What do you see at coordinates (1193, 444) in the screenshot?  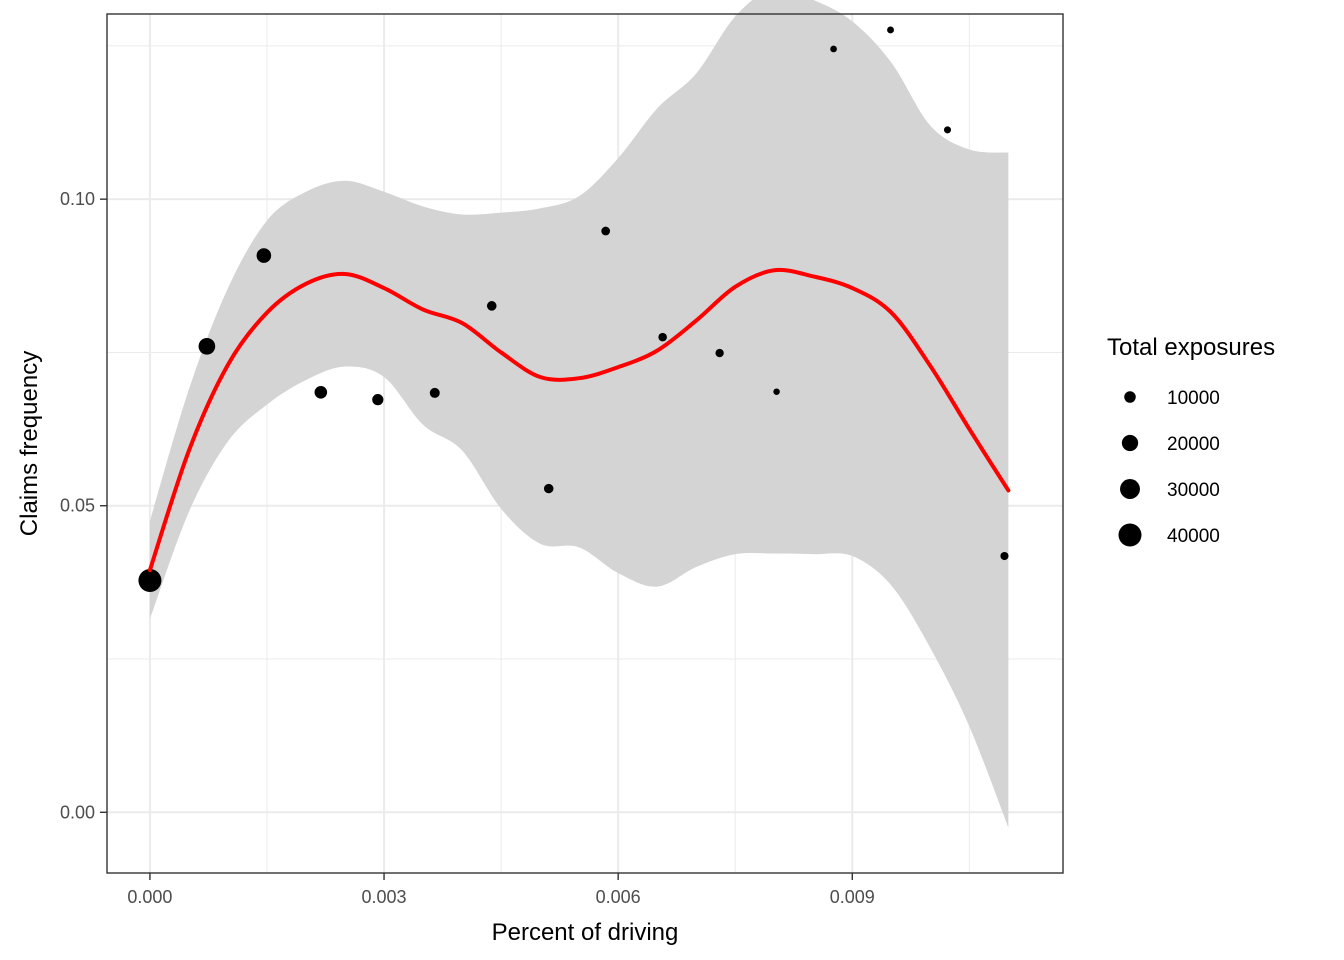 I see `legend-label: 20000` at bounding box center [1193, 444].